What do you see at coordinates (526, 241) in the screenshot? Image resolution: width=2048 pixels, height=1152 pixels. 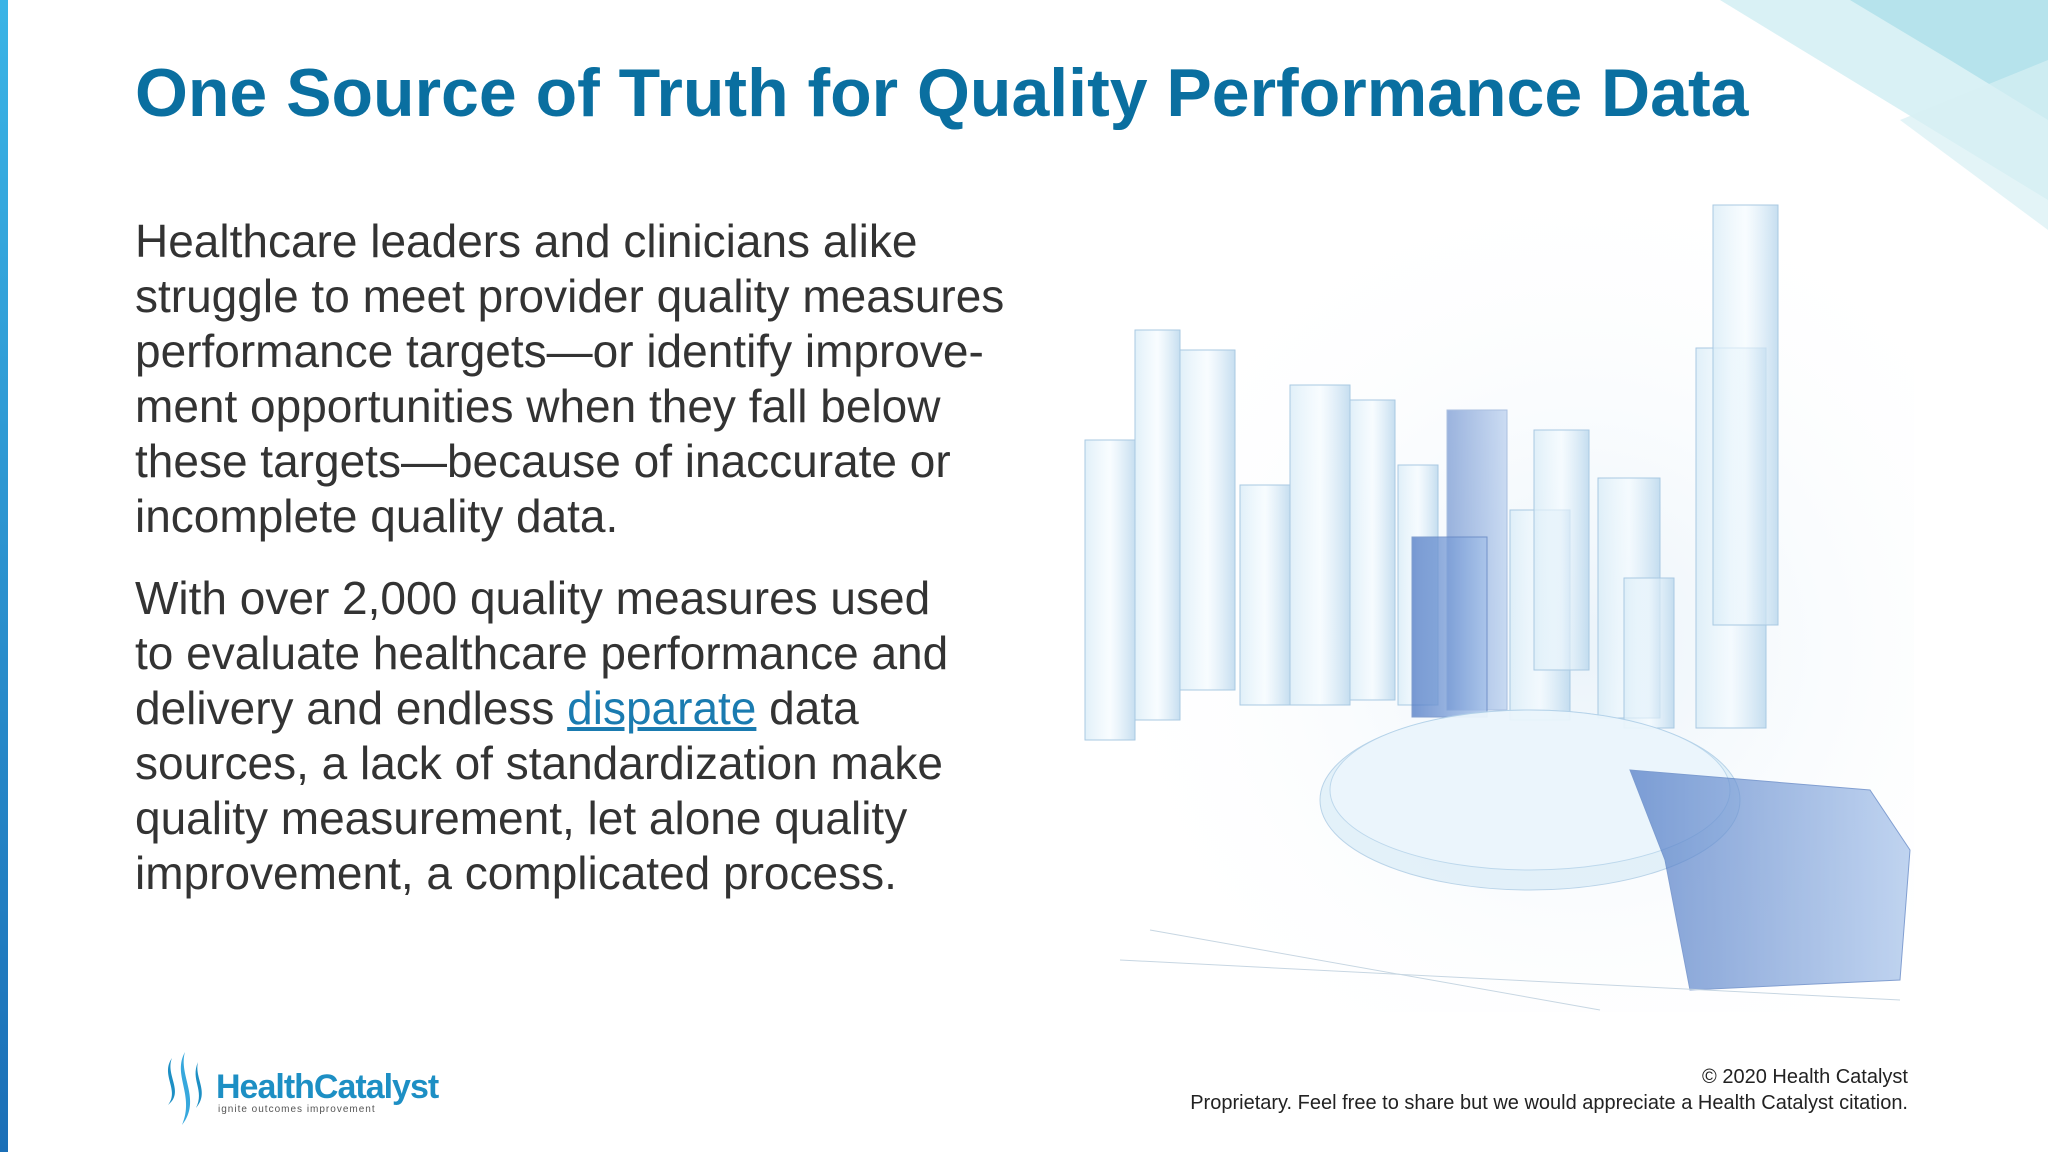 I see `text-line: Healthcare leaders and clinicians alike` at bounding box center [526, 241].